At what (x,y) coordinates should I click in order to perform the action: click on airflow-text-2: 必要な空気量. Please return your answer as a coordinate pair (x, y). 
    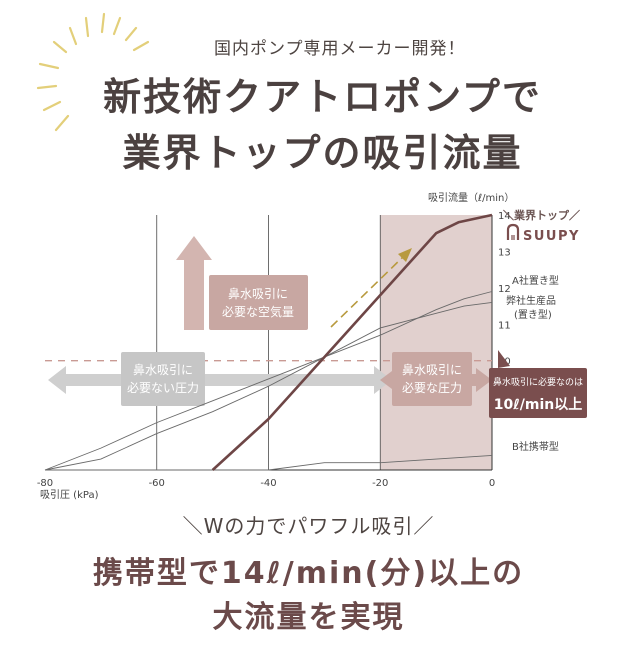
    Looking at the image, I should click on (258, 311).